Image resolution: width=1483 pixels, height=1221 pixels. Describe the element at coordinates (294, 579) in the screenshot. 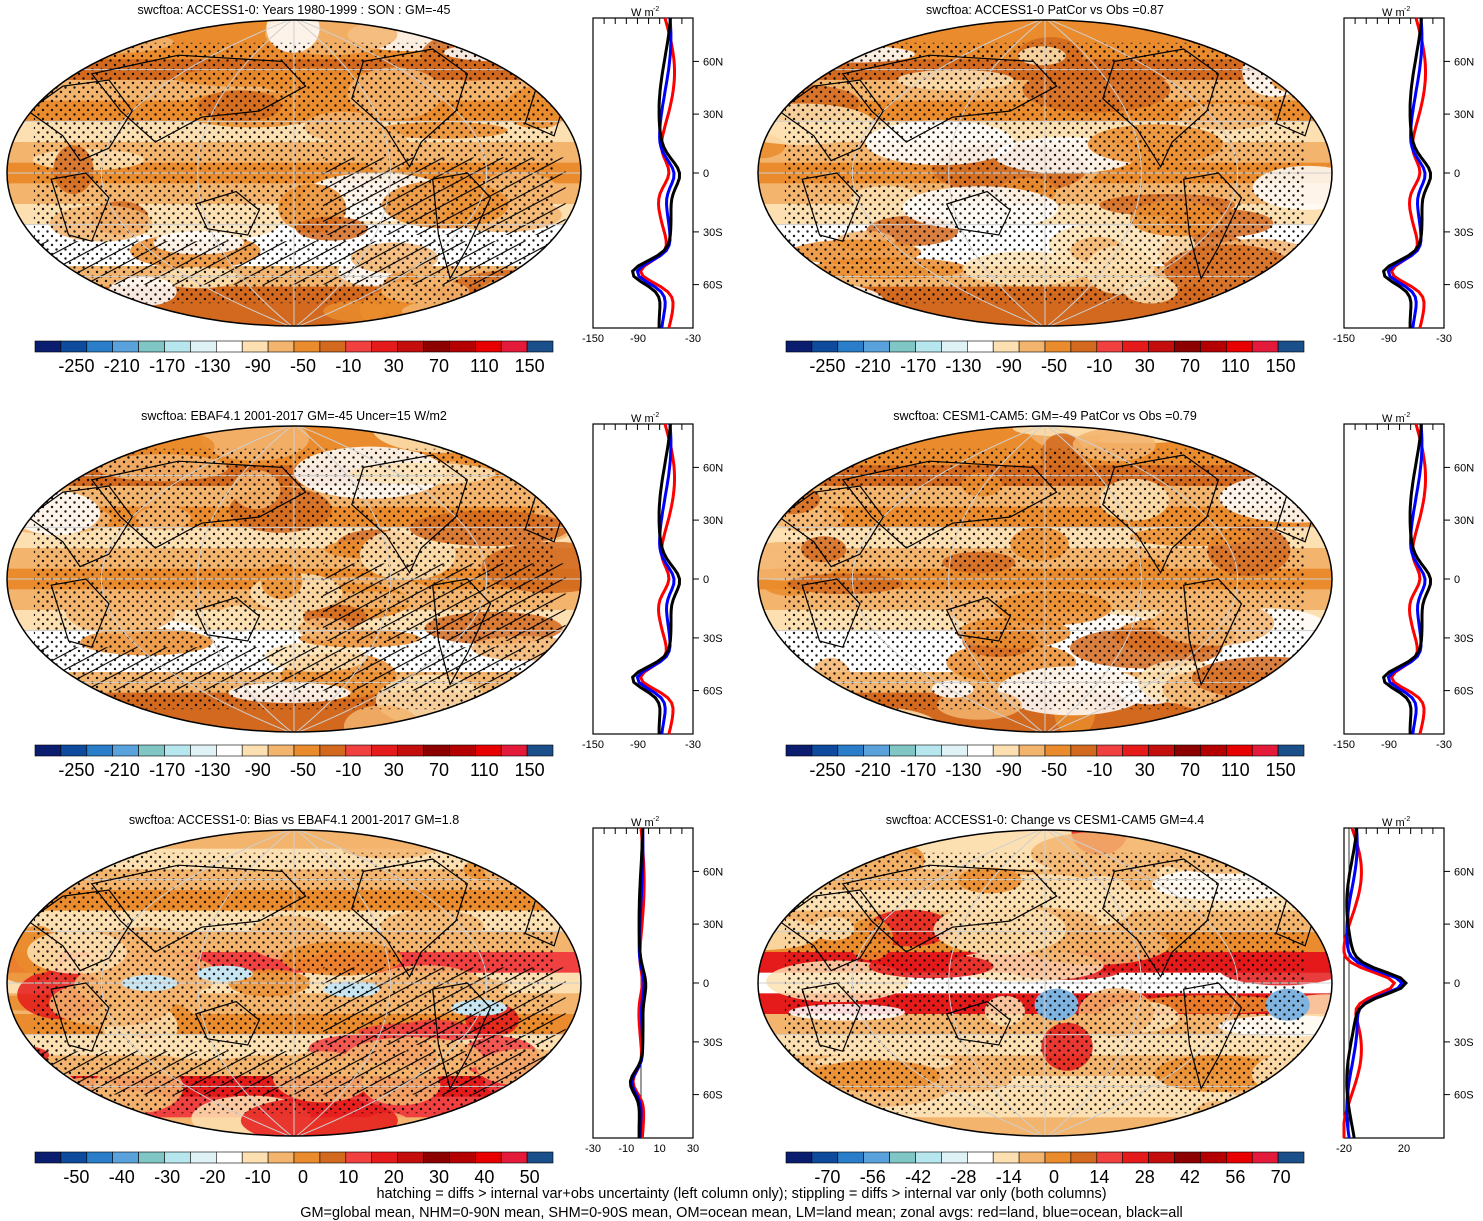

I see `world-map` at that location.